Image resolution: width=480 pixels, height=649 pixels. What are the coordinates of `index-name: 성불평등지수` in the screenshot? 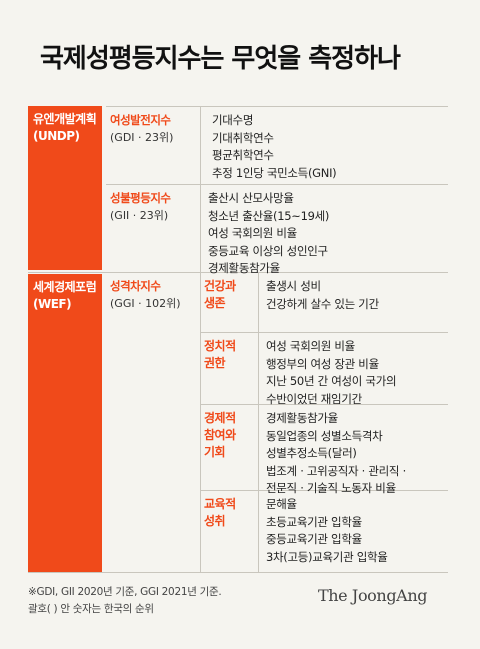 It's located at (140, 198).